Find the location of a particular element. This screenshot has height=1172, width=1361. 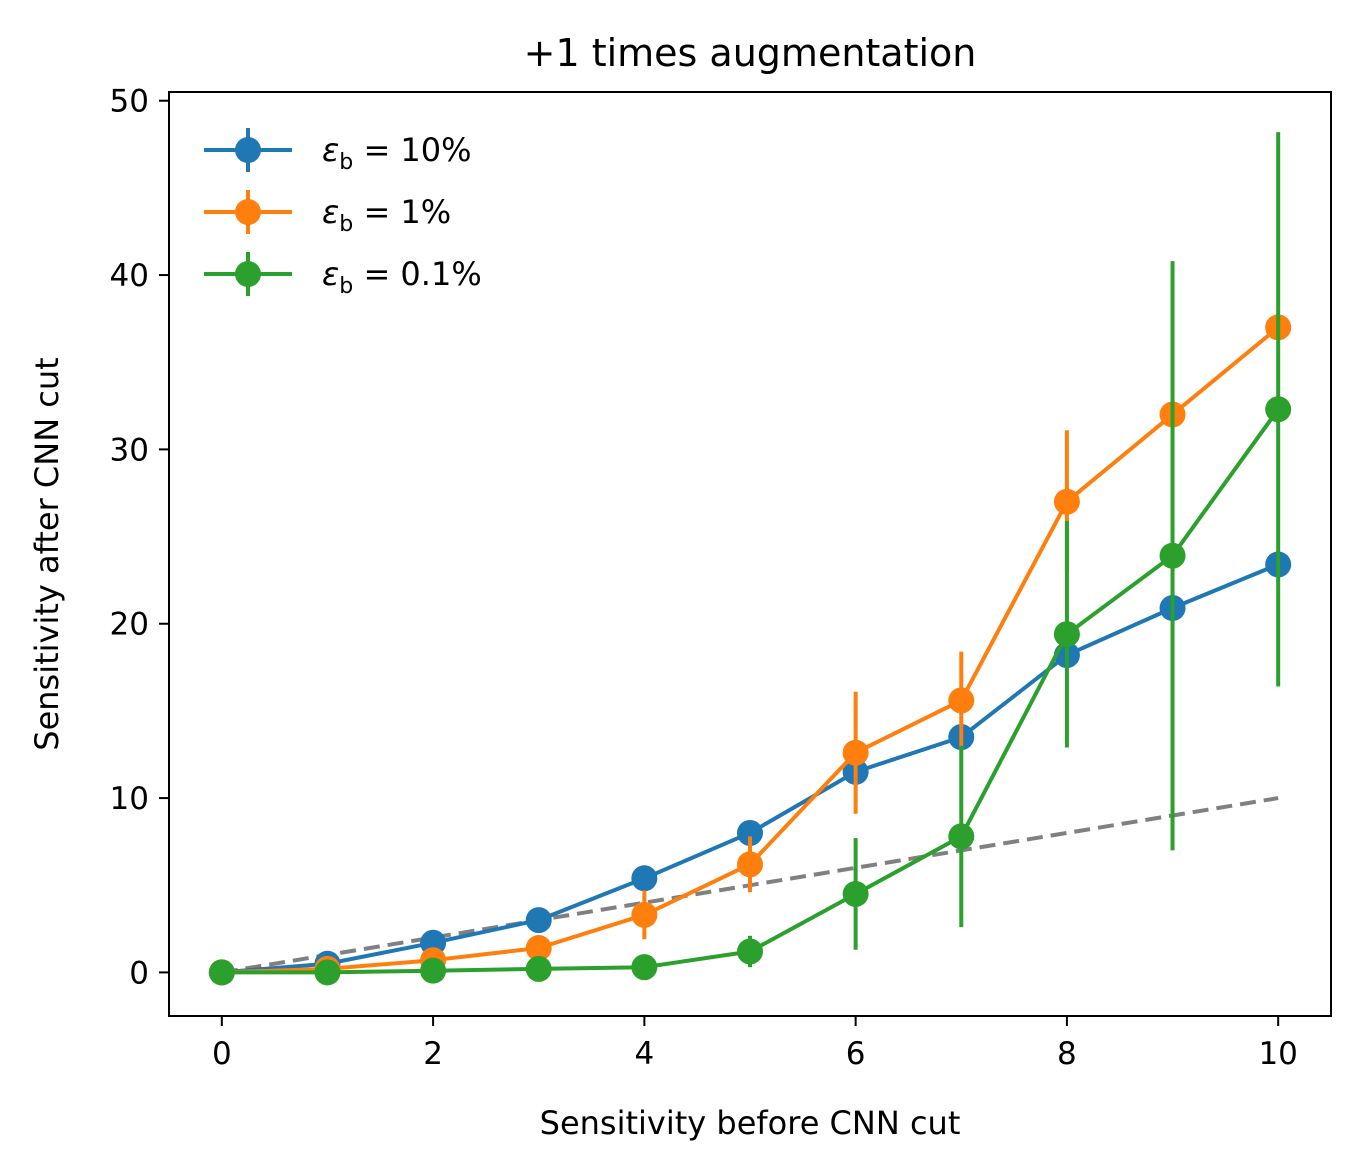

x-axis: Sensitivity before CNN cut 0 2 4 6 8 10 is located at coordinates (755, 1079).